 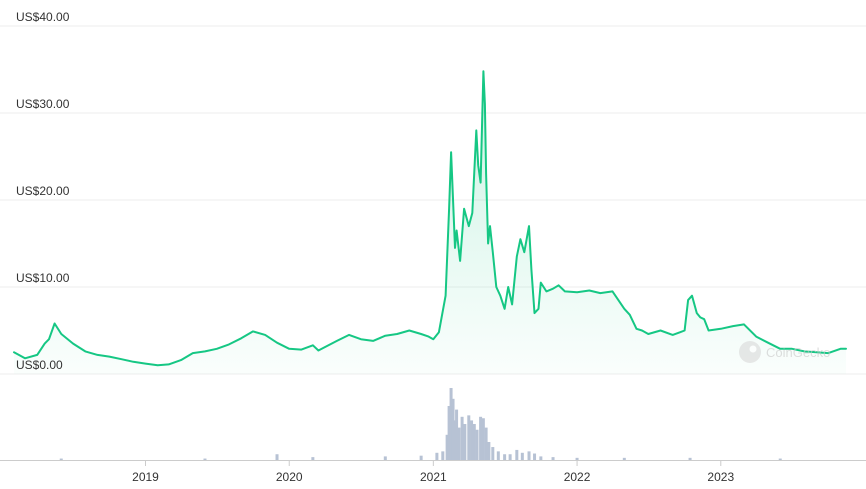 I want to click on gecko-logo-icon, so click(x=750, y=352).